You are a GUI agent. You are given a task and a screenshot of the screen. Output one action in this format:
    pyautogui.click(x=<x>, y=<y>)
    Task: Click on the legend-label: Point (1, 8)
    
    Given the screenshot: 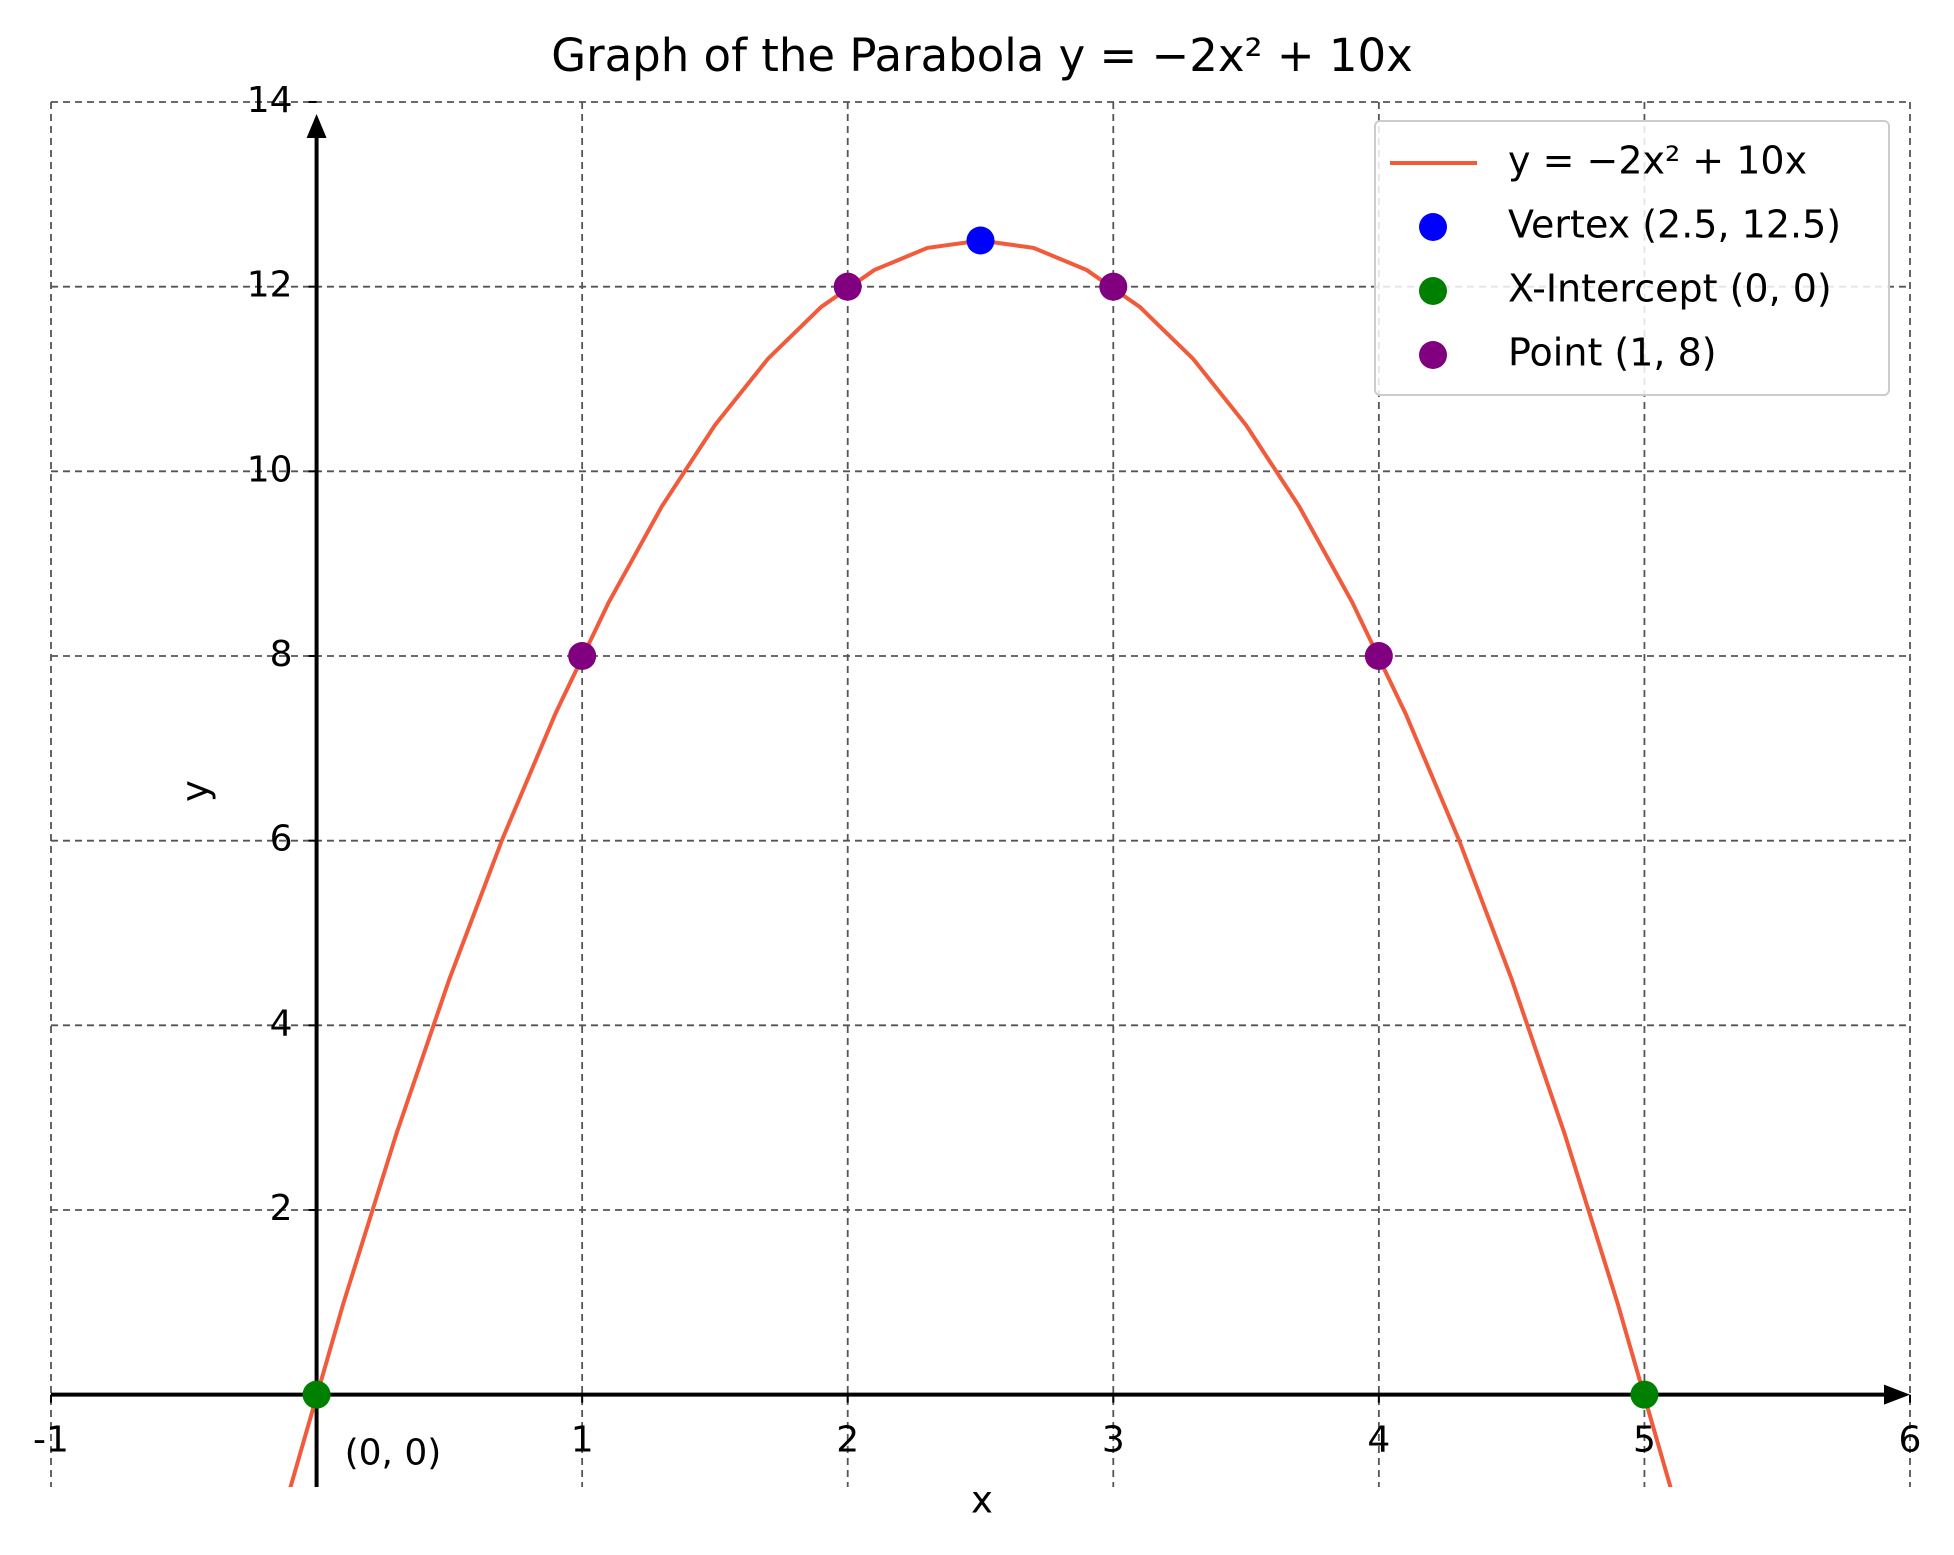 What is the action you would take?
    pyautogui.click(x=1612, y=353)
    